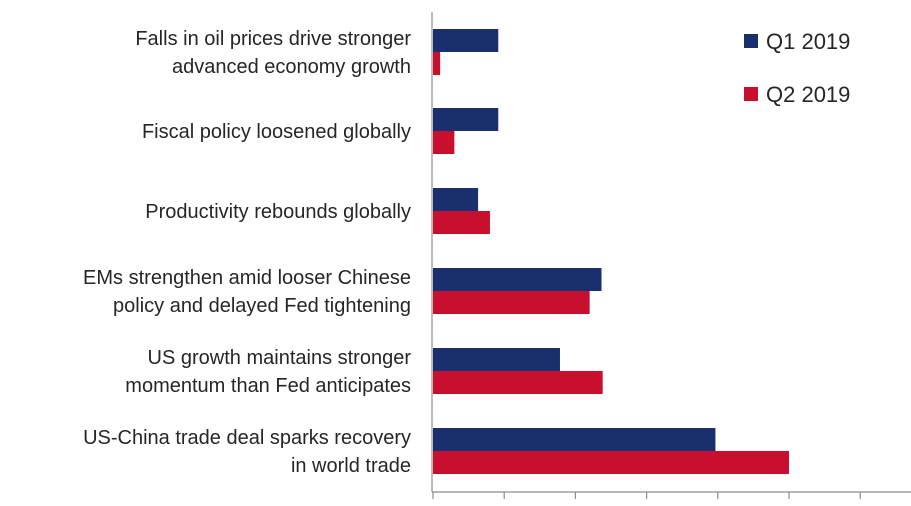  I want to click on category-label-0-line-0: Falls in oil prices drive stronger, so click(273, 39).